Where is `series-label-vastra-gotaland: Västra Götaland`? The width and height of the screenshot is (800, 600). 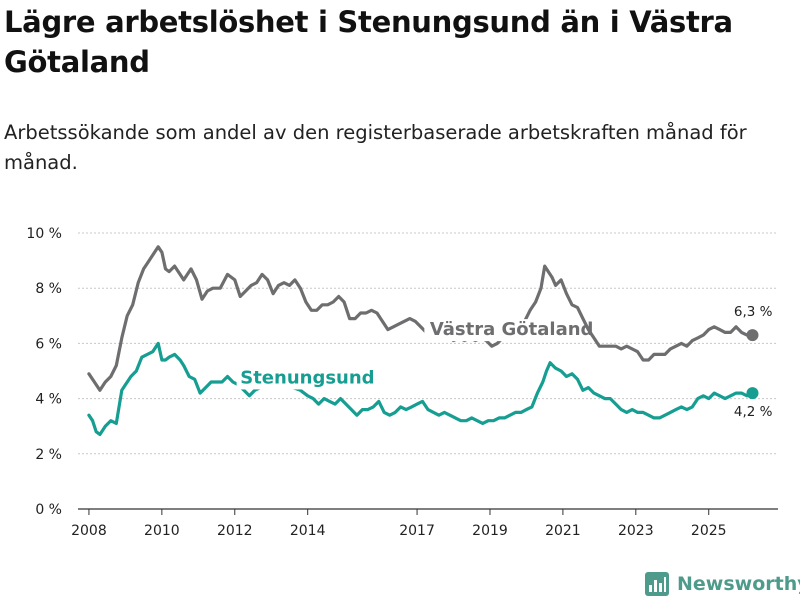
series-label-vastra-gotaland: Västra Götaland is located at coordinates (512, 329).